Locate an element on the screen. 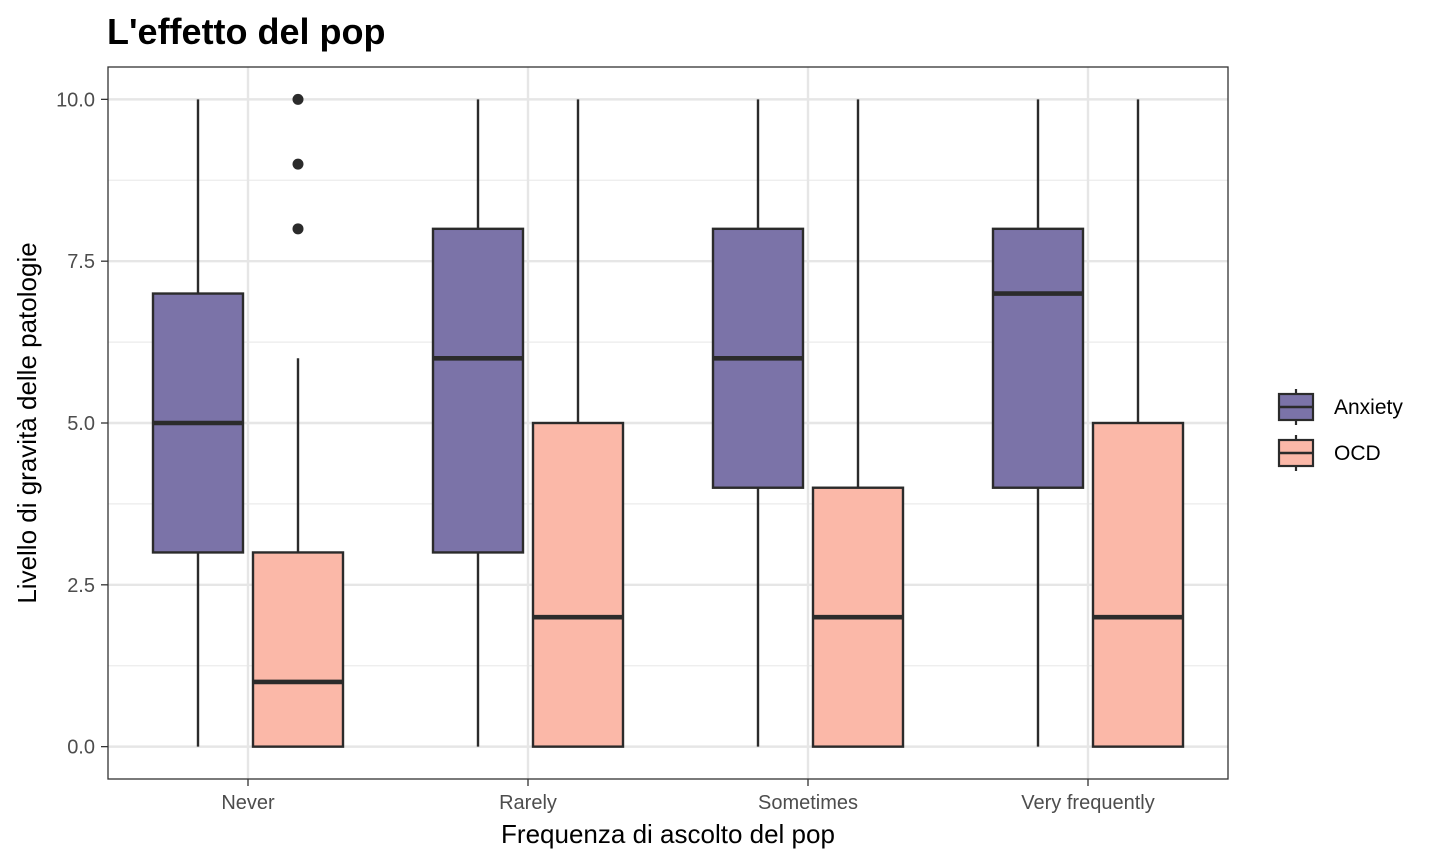 The height and width of the screenshot is (864, 1440). chart-title: L'effetto del pop is located at coordinates (246, 31).